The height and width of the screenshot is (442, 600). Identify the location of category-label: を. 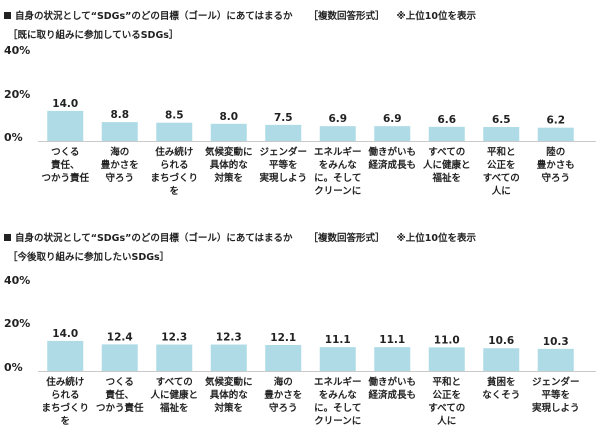
(174, 191).